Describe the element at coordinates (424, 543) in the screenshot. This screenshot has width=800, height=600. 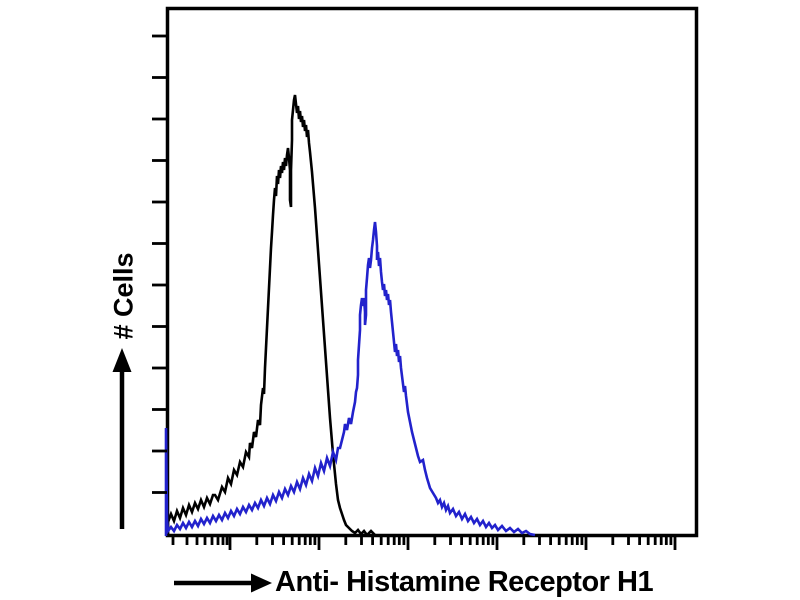
I see `x-axis-ticks` at that location.